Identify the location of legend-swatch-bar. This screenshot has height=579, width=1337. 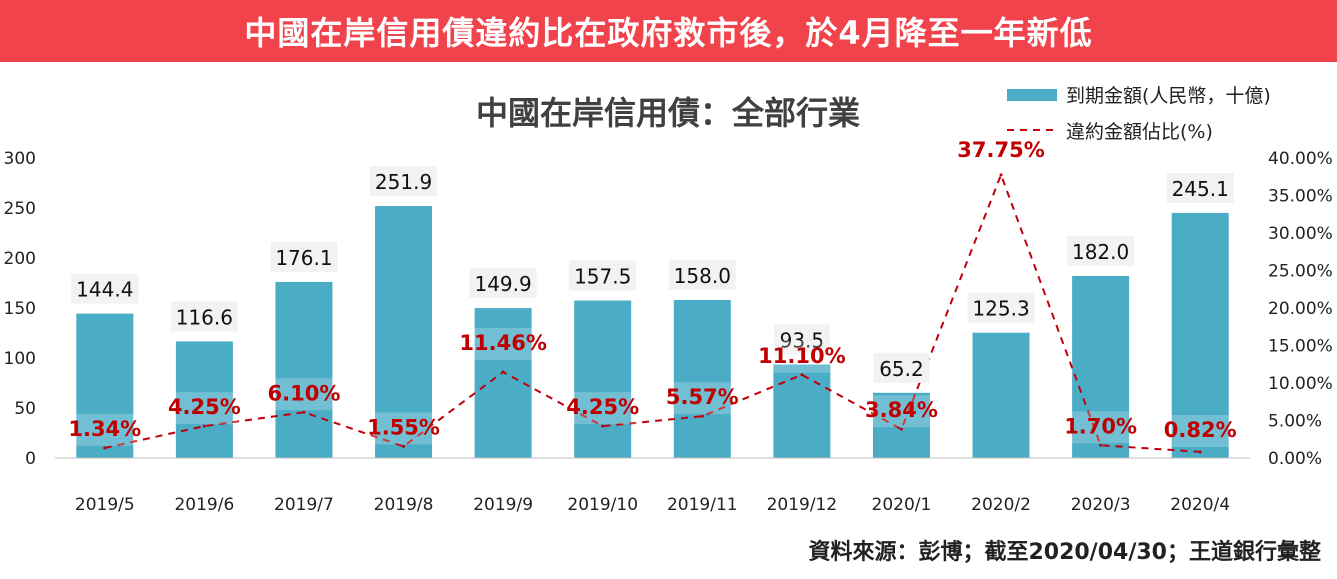
(1032, 95).